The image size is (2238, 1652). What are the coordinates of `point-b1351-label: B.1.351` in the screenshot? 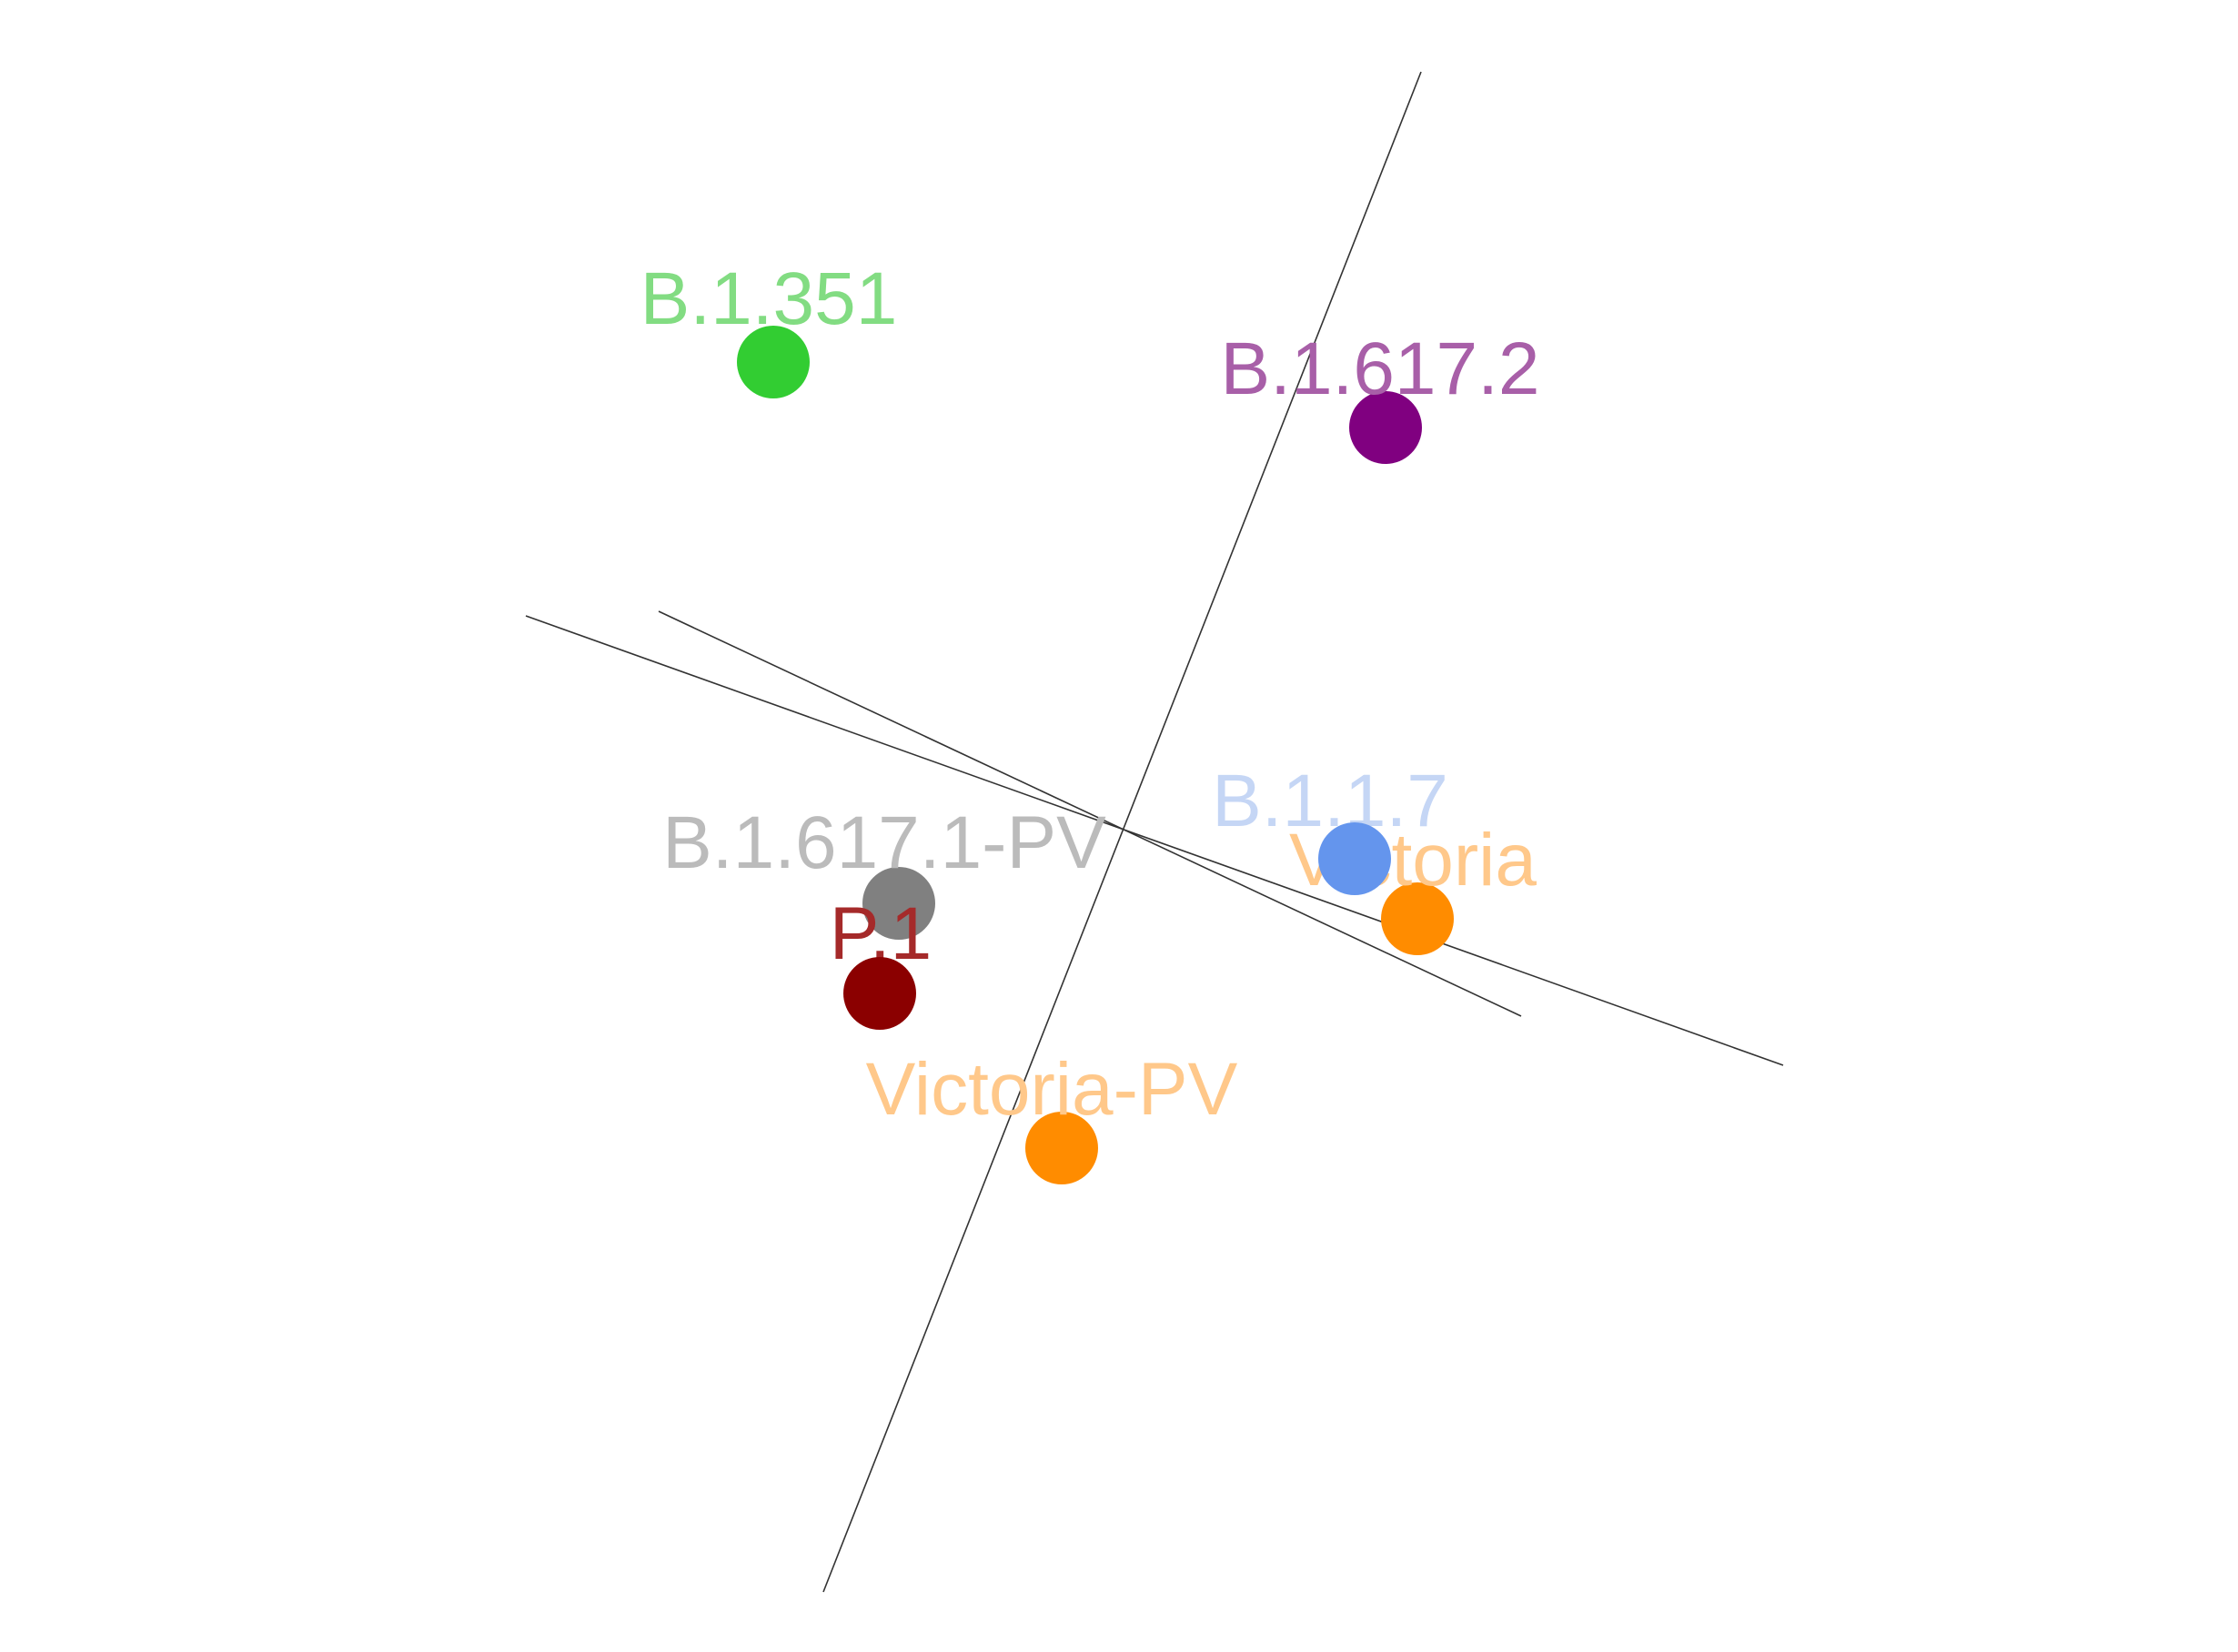 It's located at (769, 298).